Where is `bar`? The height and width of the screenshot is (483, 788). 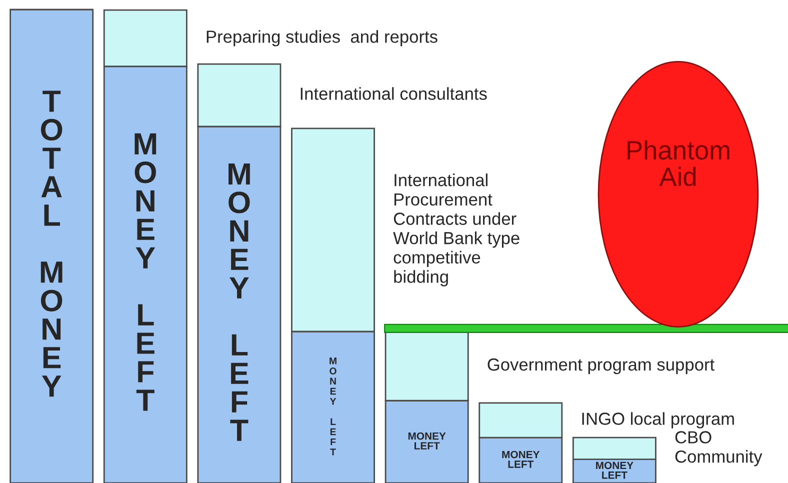
bar is located at coordinates (52, 245).